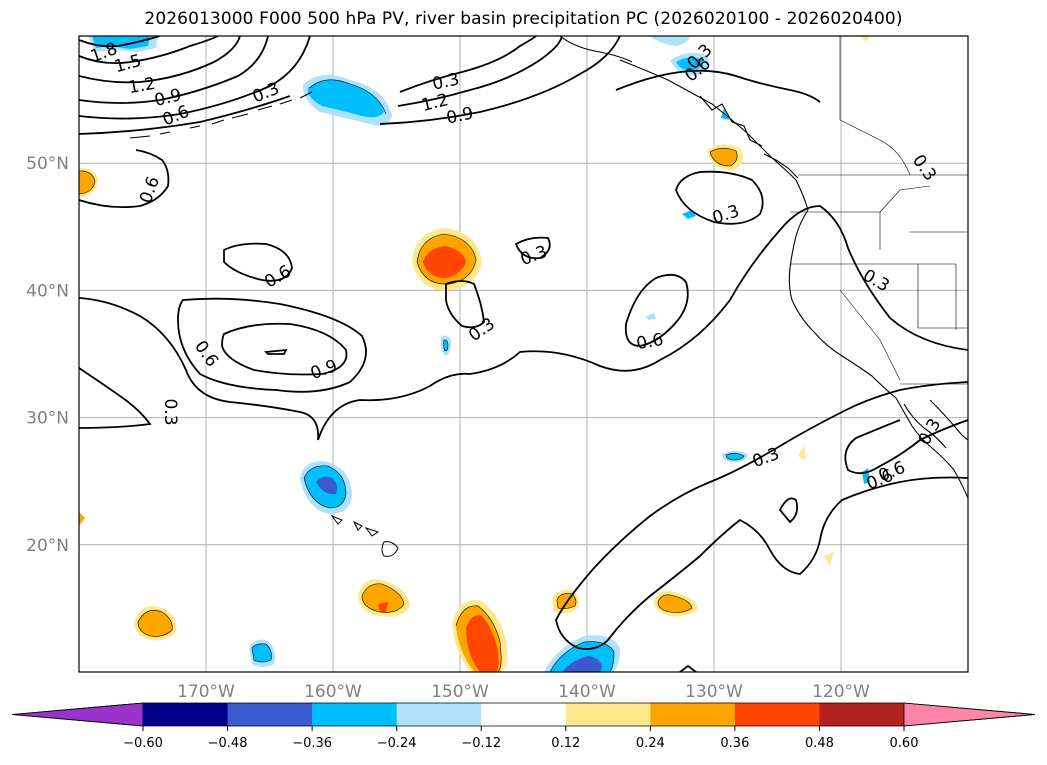 This screenshot has width=1047, height=765. Describe the element at coordinates (333, 692) in the screenshot. I see `lon-tick-label: 160°W` at that location.